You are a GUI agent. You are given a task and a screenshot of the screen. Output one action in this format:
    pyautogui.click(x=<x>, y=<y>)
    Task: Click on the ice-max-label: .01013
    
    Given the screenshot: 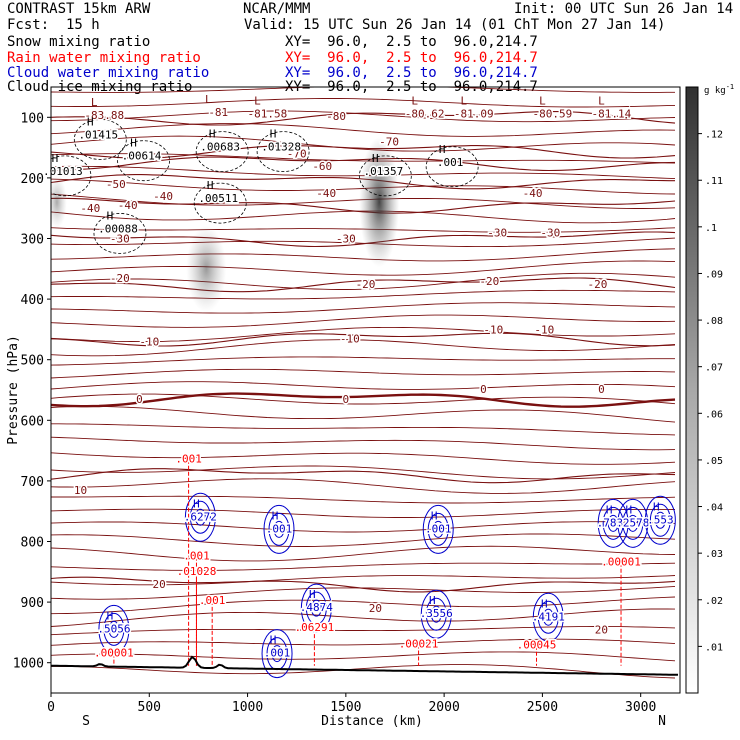 What is the action you would take?
    pyautogui.click(x=63, y=171)
    